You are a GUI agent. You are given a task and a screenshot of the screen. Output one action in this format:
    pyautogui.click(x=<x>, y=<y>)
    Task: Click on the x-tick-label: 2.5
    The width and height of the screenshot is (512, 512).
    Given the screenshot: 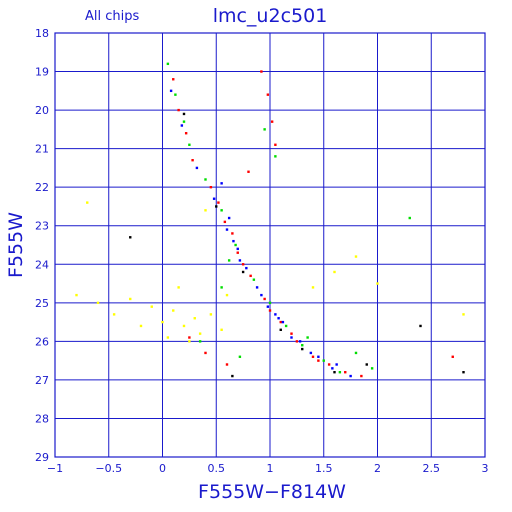 What is the action you would take?
    pyautogui.click(x=432, y=468)
    